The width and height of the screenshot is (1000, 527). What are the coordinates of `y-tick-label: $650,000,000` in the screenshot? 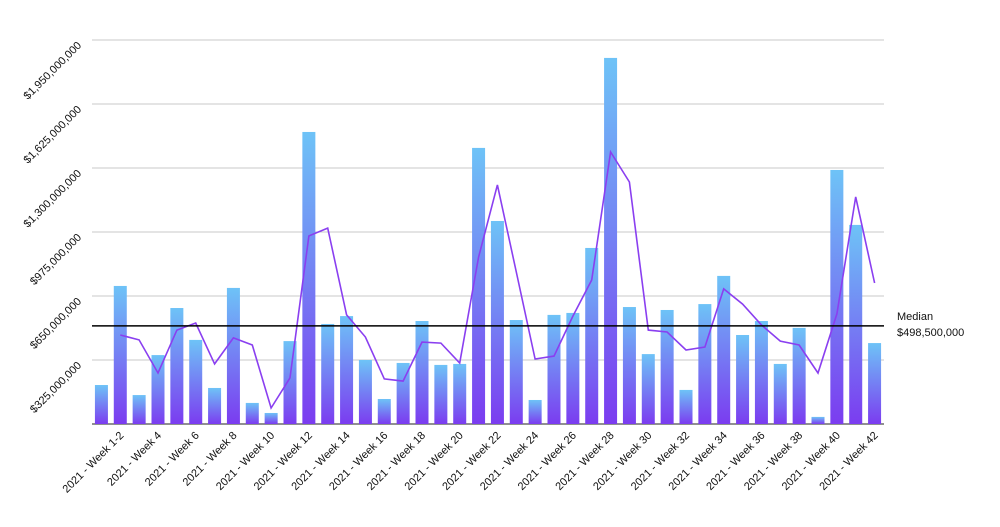 It's located at (56, 324).